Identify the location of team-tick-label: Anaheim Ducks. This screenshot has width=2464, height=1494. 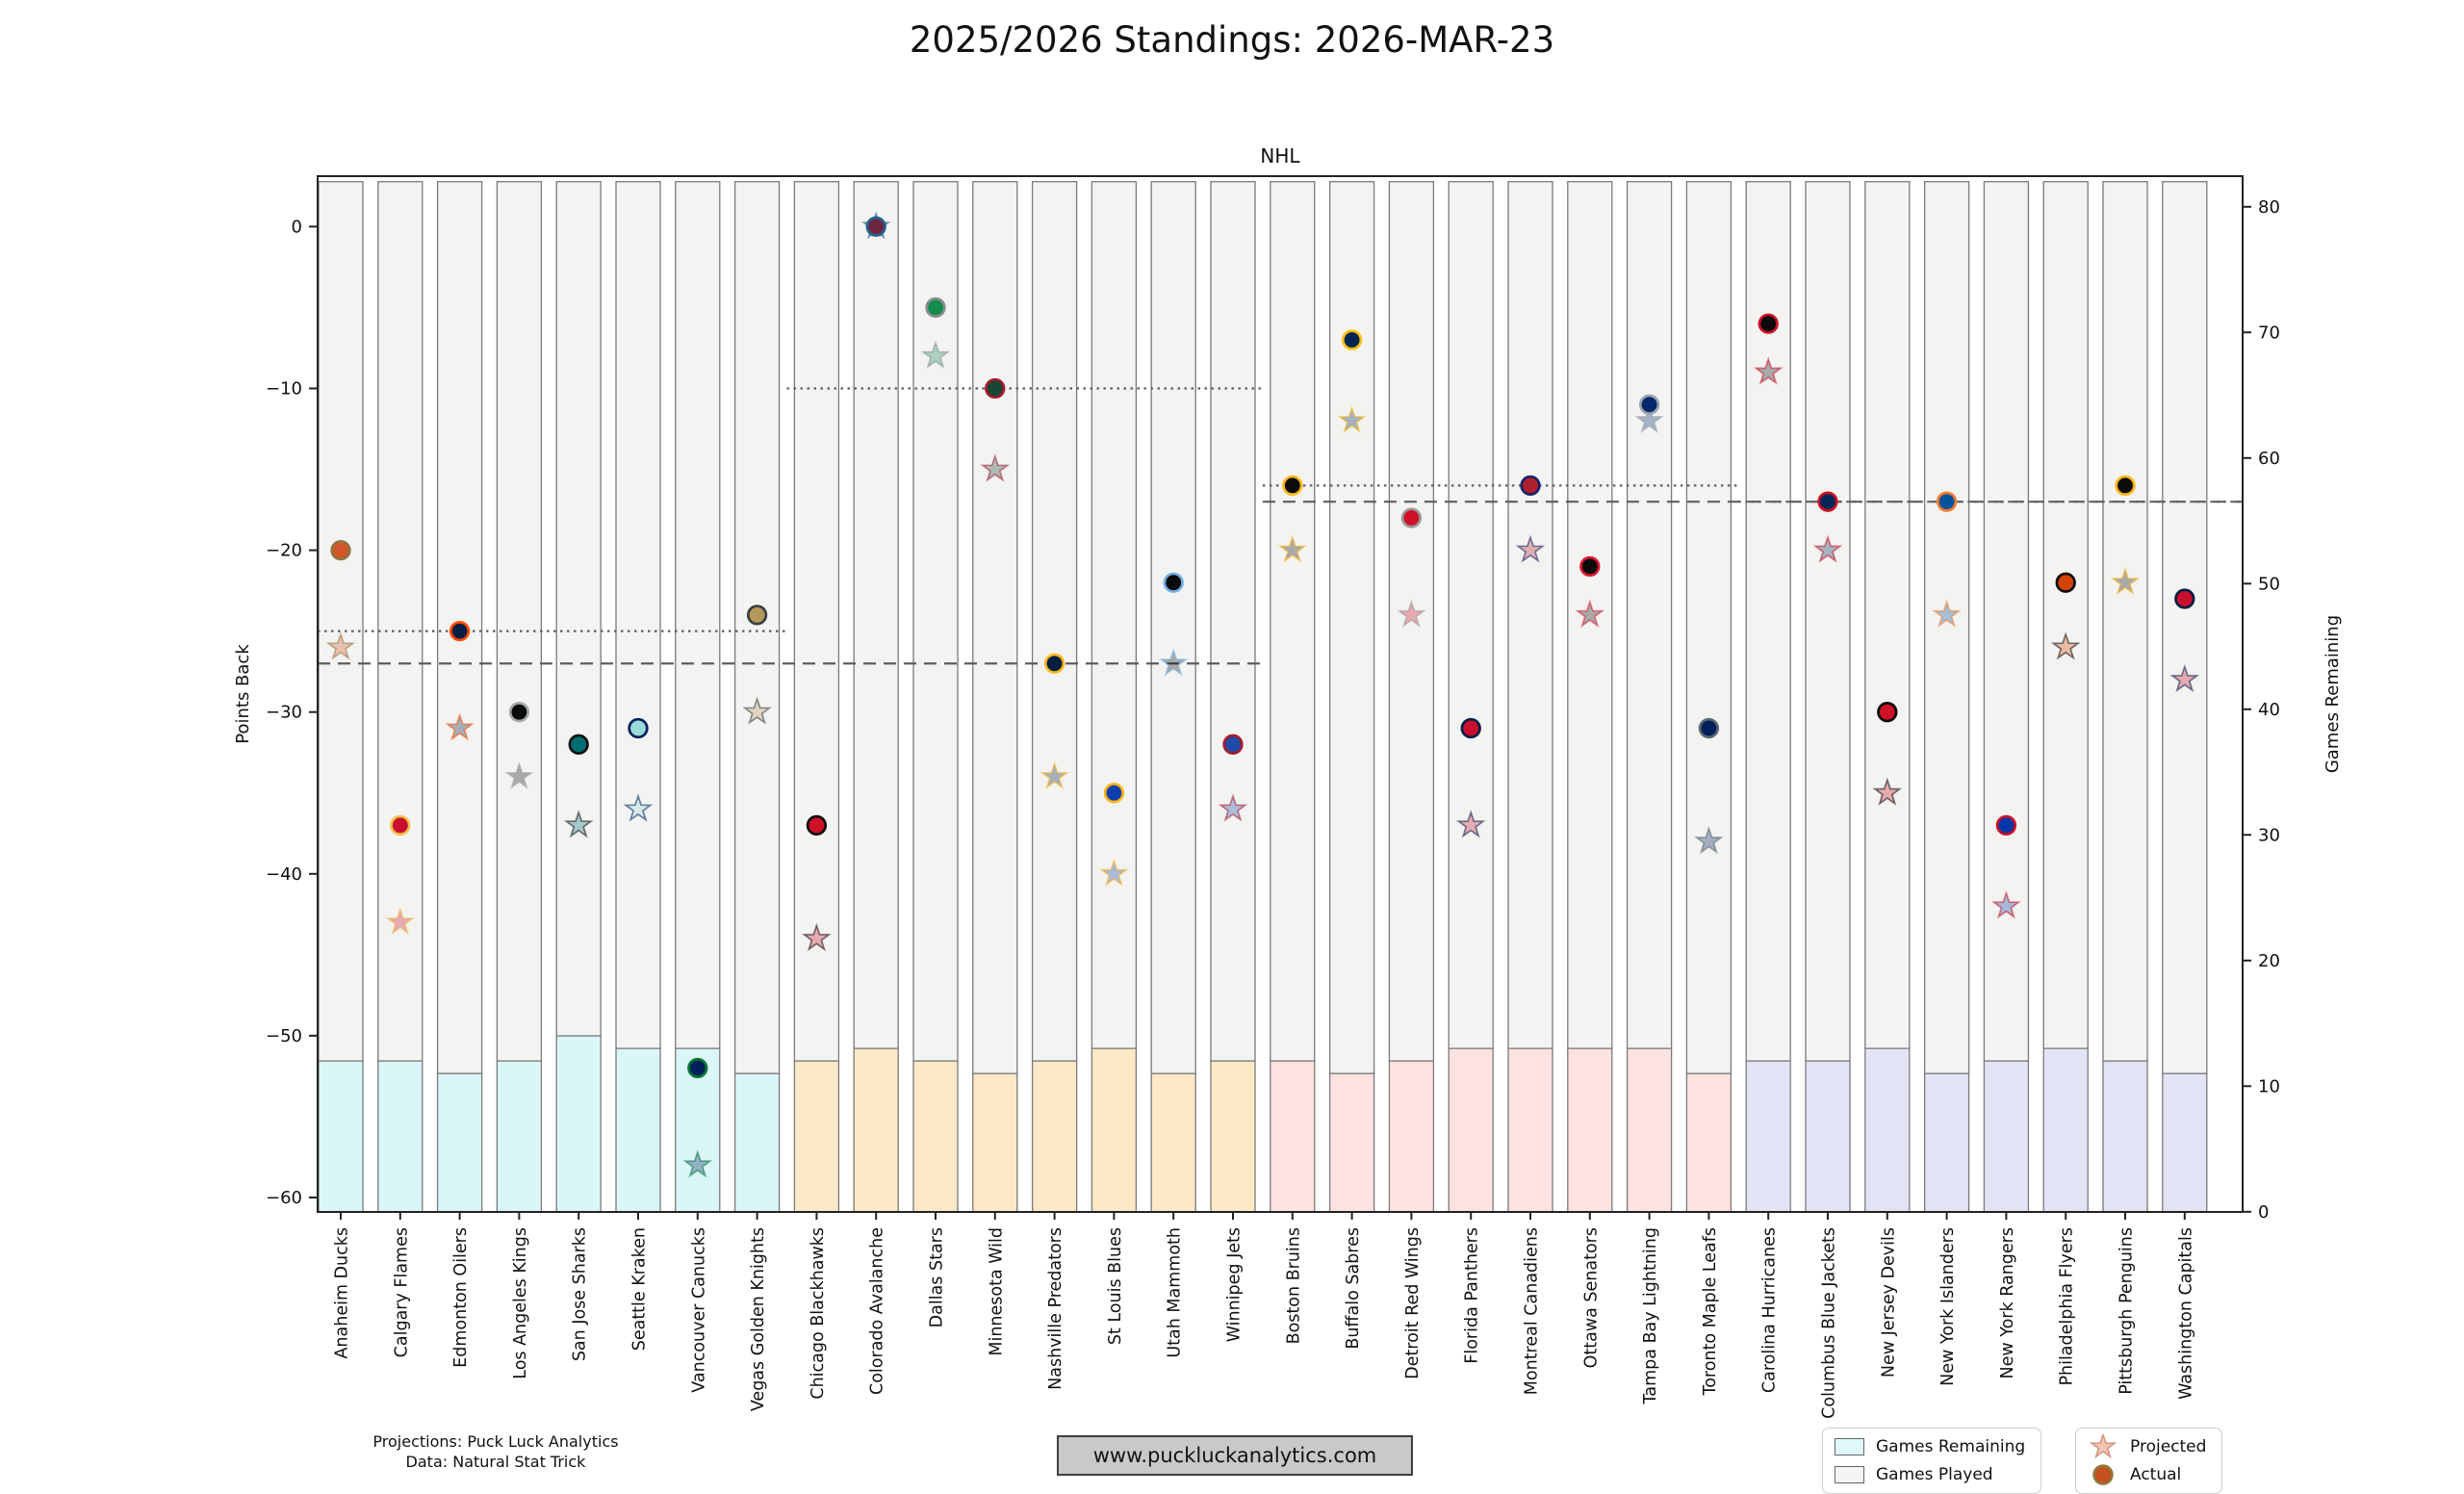
(342, 1293).